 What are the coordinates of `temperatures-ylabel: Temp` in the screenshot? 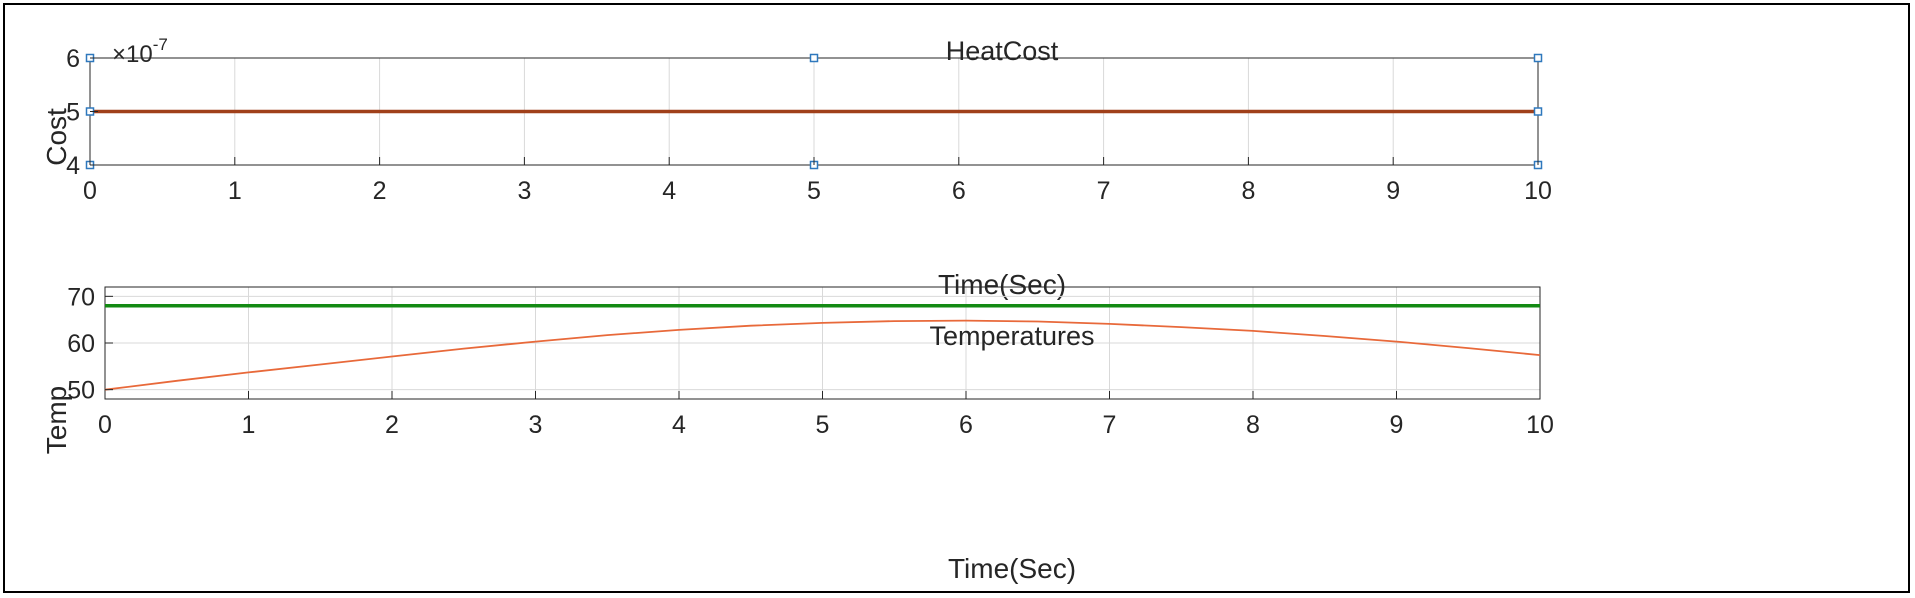 It's located at (56, 420).